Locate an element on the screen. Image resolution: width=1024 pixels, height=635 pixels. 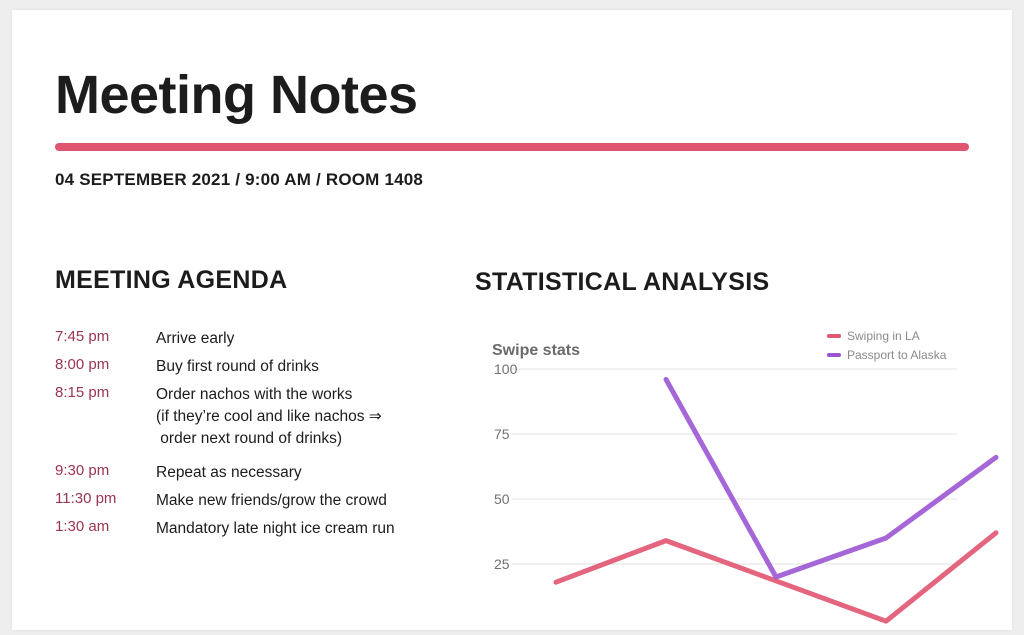
legend-label: Passport to Alaska is located at coordinates (897, 355).